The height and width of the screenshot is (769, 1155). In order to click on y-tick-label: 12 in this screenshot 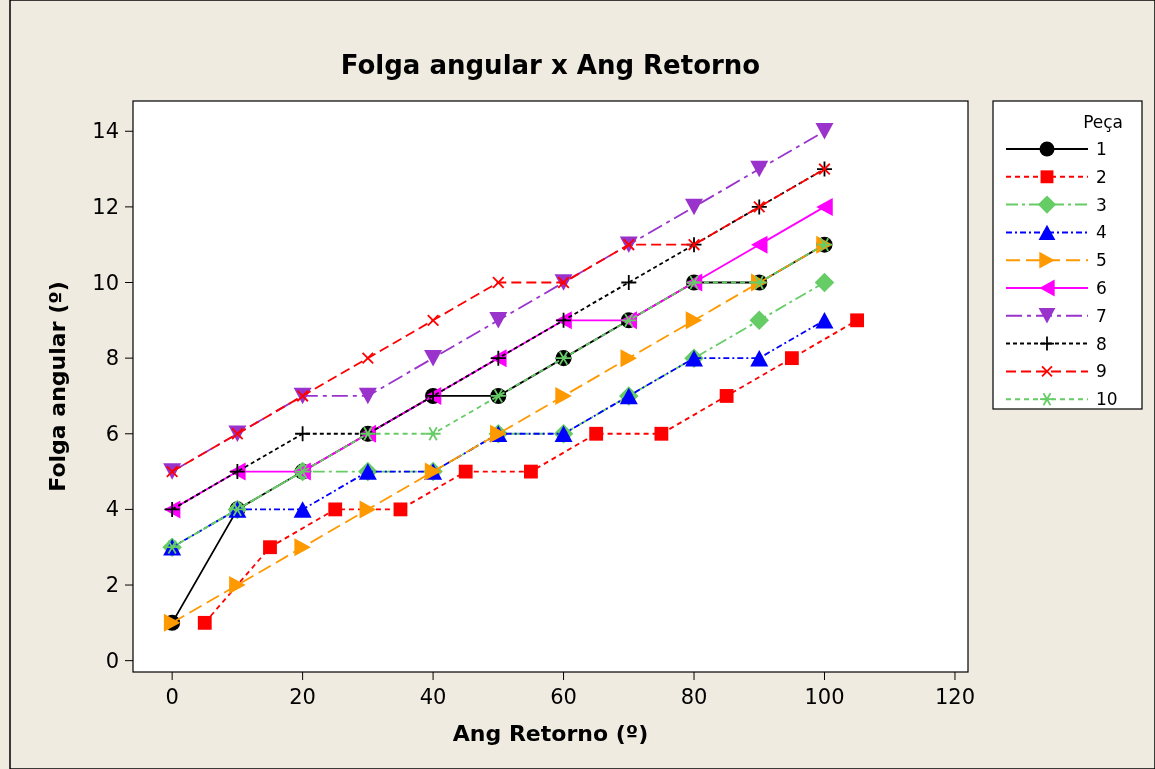, I will do `click(105, 206)`.